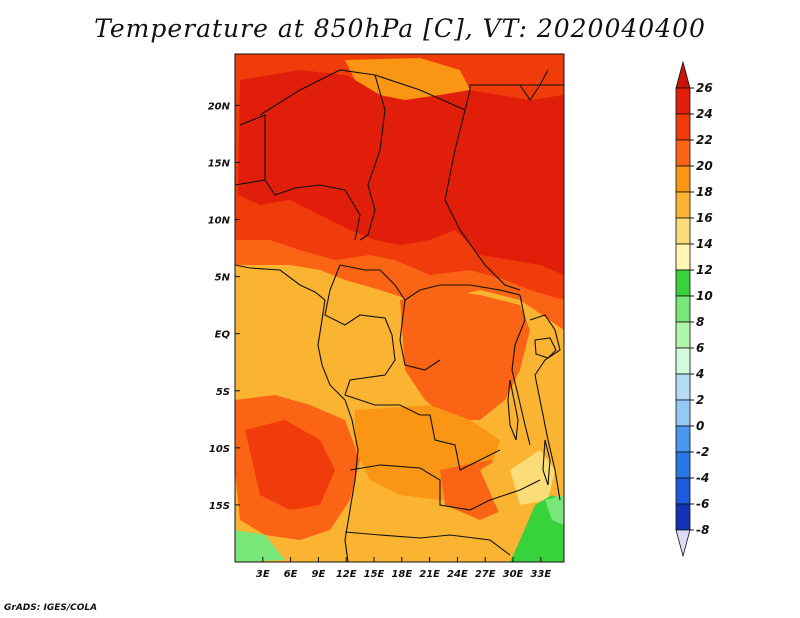 This screenshot has width=800, height=618. What do you see at coordinates (374, 574) in the screenshot?
I see `x-tick-label: 15E` at bounding box center [374, 574].